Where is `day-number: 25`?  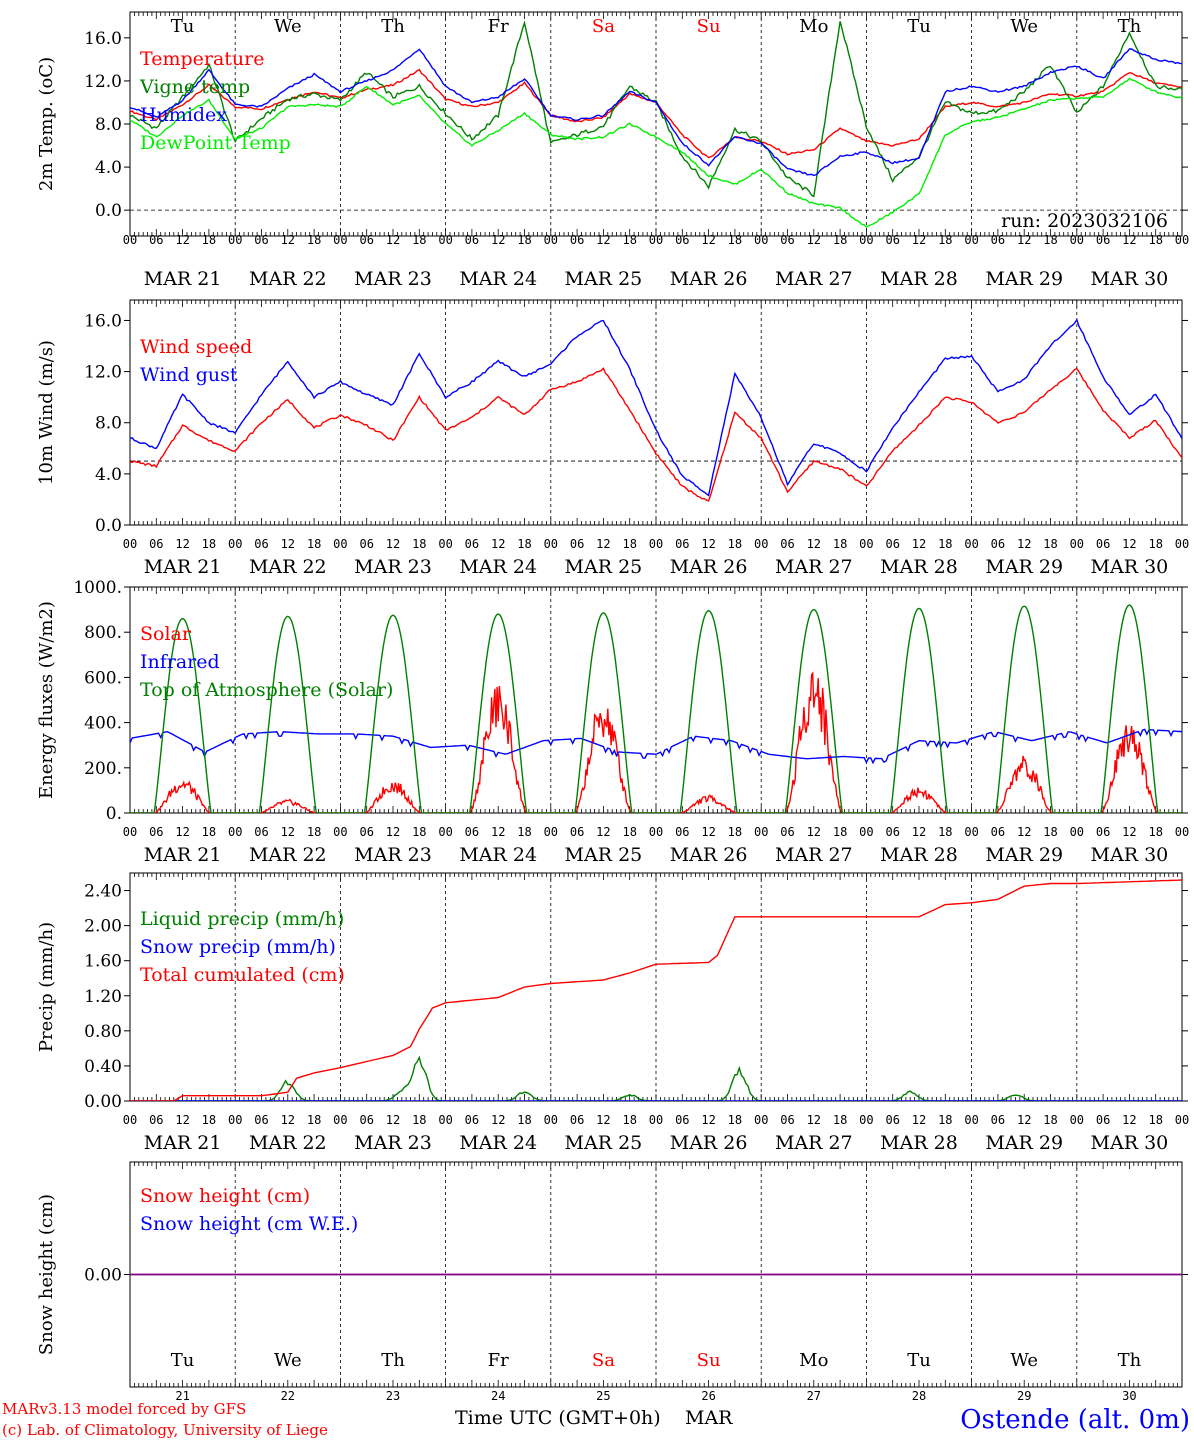 day-number: 25 is located at coordinates (603, 1396).